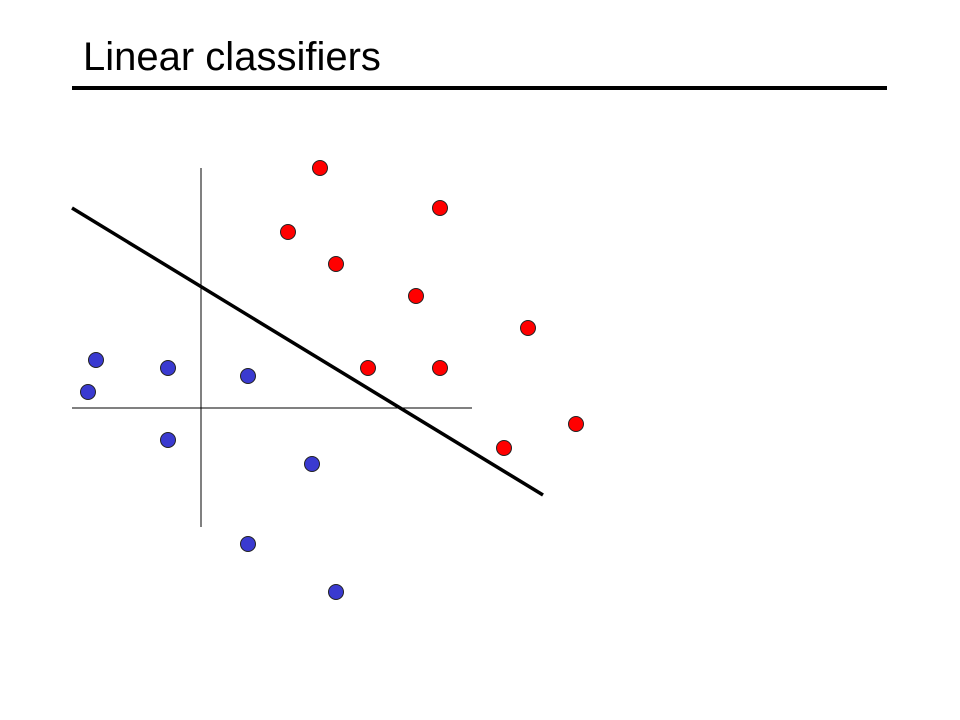  What do you see at coordinates (212, 476) in the screenshot?
I see `blue-points` at bounding box center [212, 476].